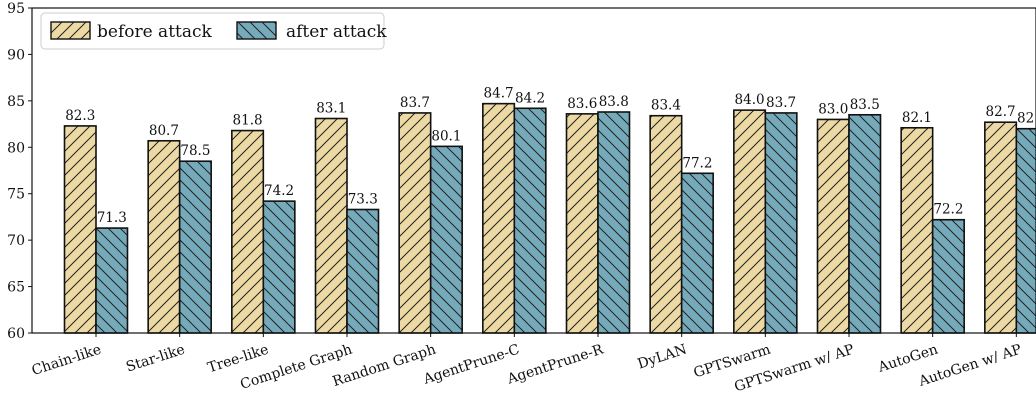 This screenshot has width=1036, height=396. I want to click on y-tick-label: 80, so click(16, 148).